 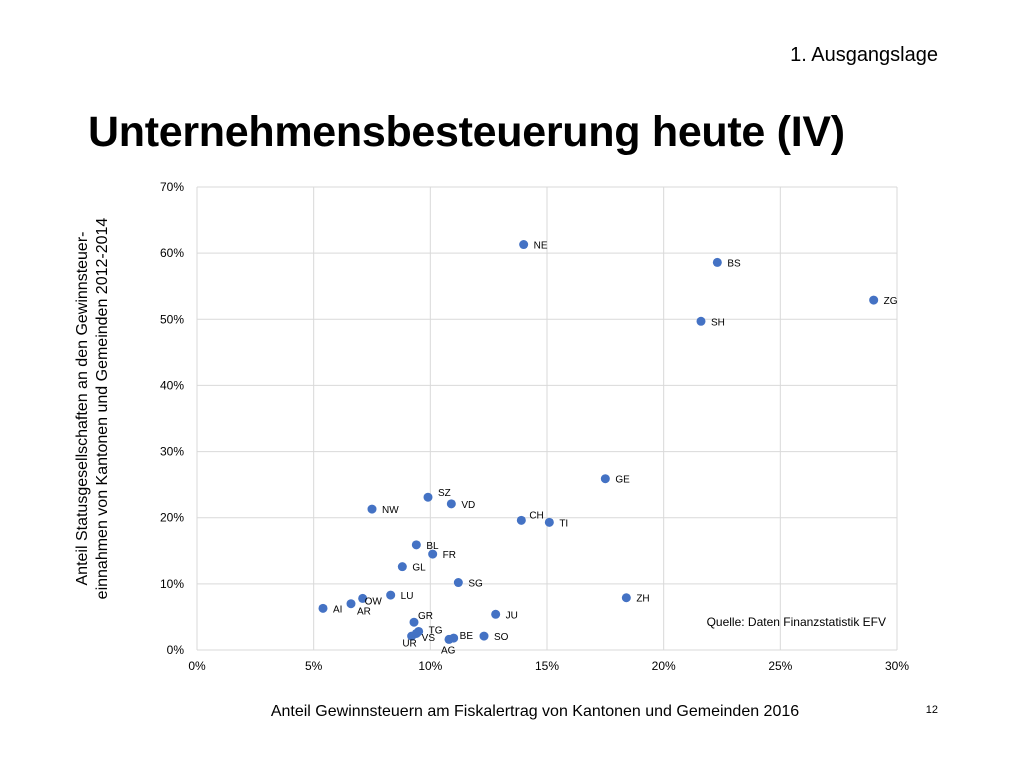 I want to click on point-label: GL, so click(x=419, y=568).